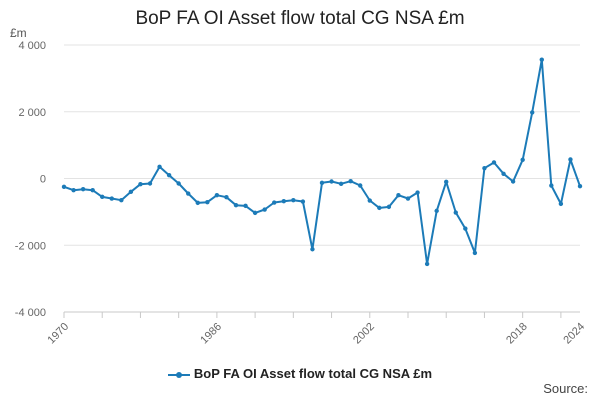  Describe the element at coordinates (30, 179) in the screenshot. I see `y-axis-ticks: -4 000 -2 000 0 2 000 4 000` at that location.